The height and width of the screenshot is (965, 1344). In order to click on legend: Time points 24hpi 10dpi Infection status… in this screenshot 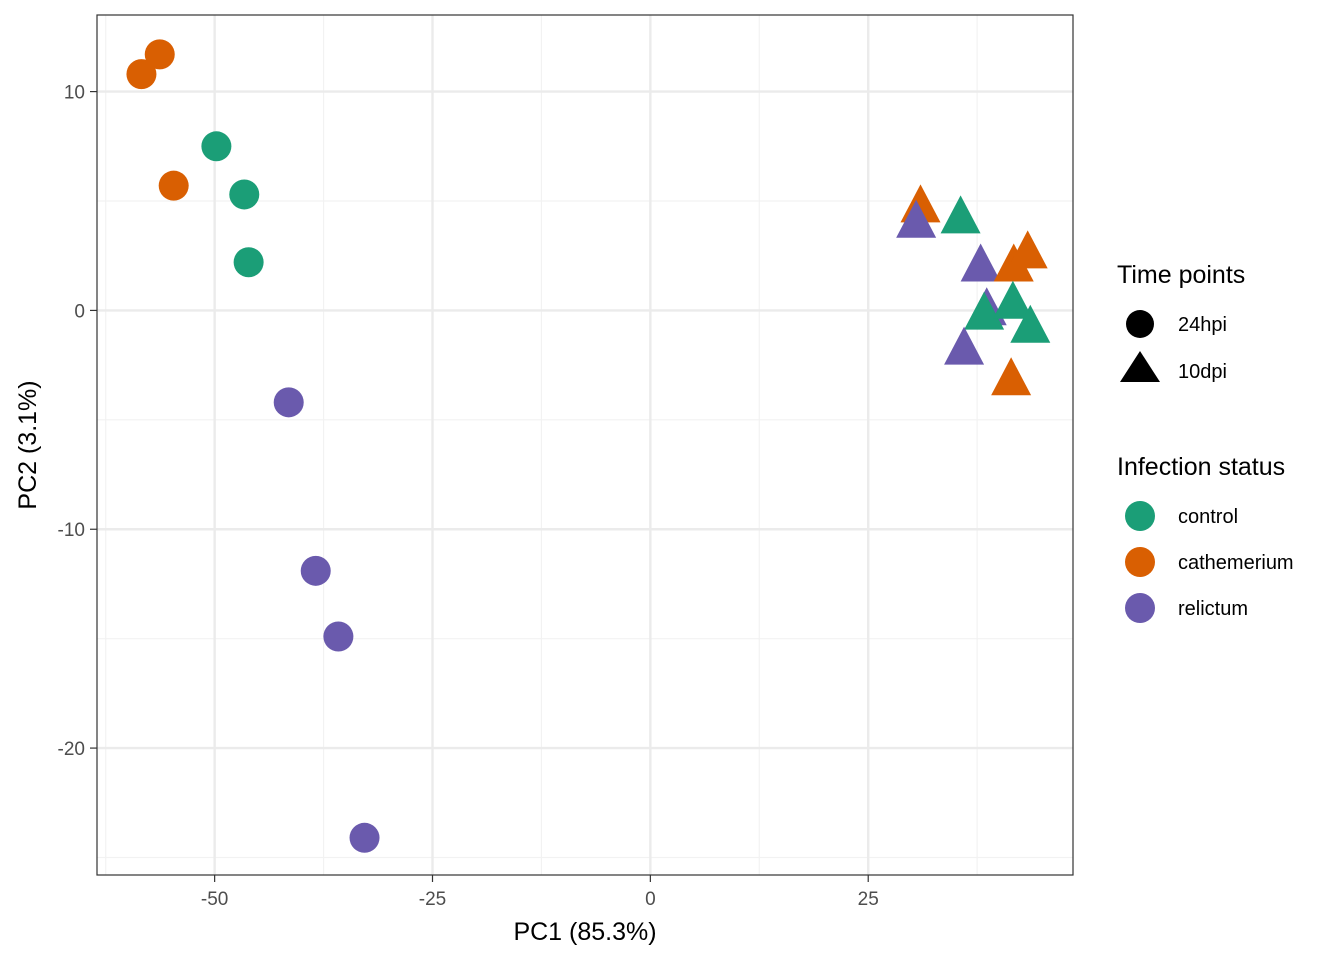, I will do `click(1205, 442)`.